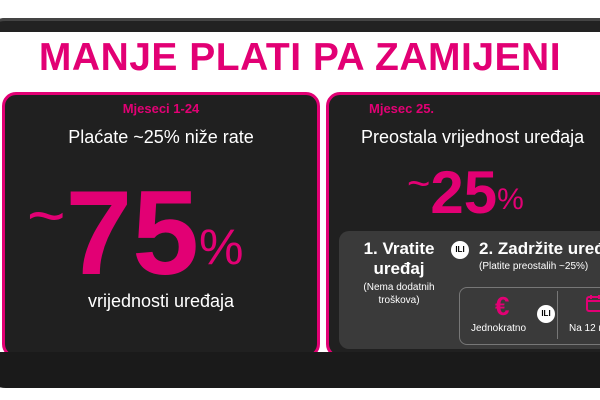 This screenshot has height=400, width=600. Describe the element at coordinates (300, 370) in the screenshot. I see `phone-bottom-edge` at that location.